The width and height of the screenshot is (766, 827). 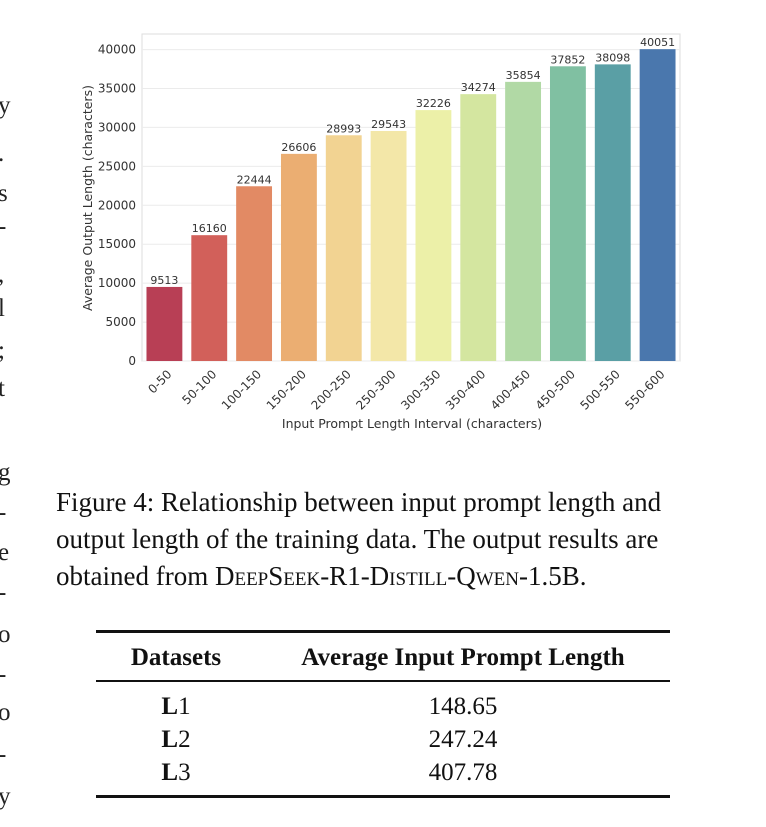 What do you see at coordinates (286, 389) in the screenshot?
I see `x-tick-label: 150-200` at bounding box center [286, 389].